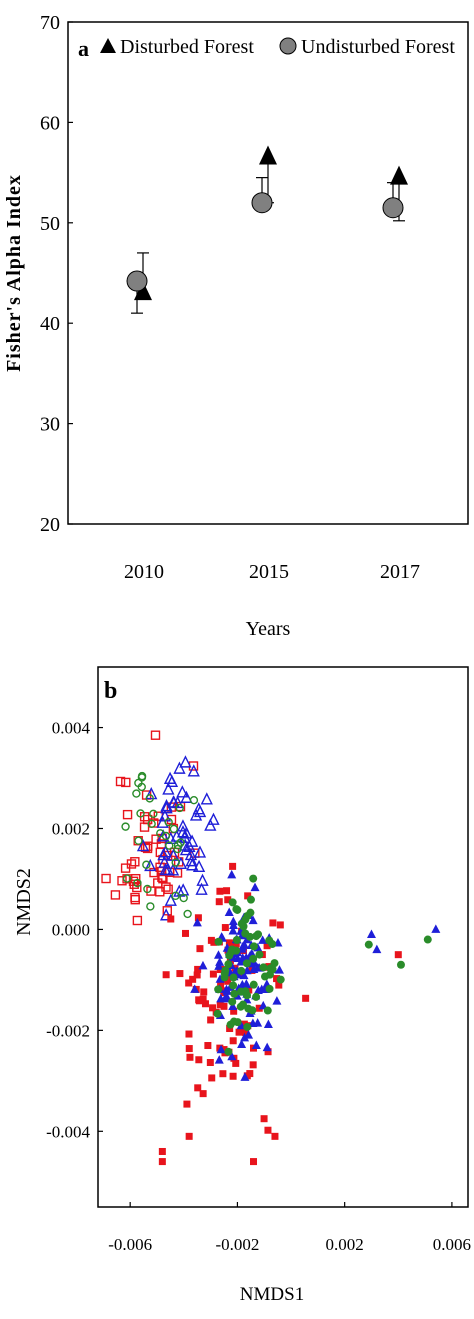 This screenshot has height=1319, width=474. What do you see at coordinates (378, 47) in the screenshot?
I see `legend-undisturbed-label: Undisturbed Forest` at bounding box center [378, 47].